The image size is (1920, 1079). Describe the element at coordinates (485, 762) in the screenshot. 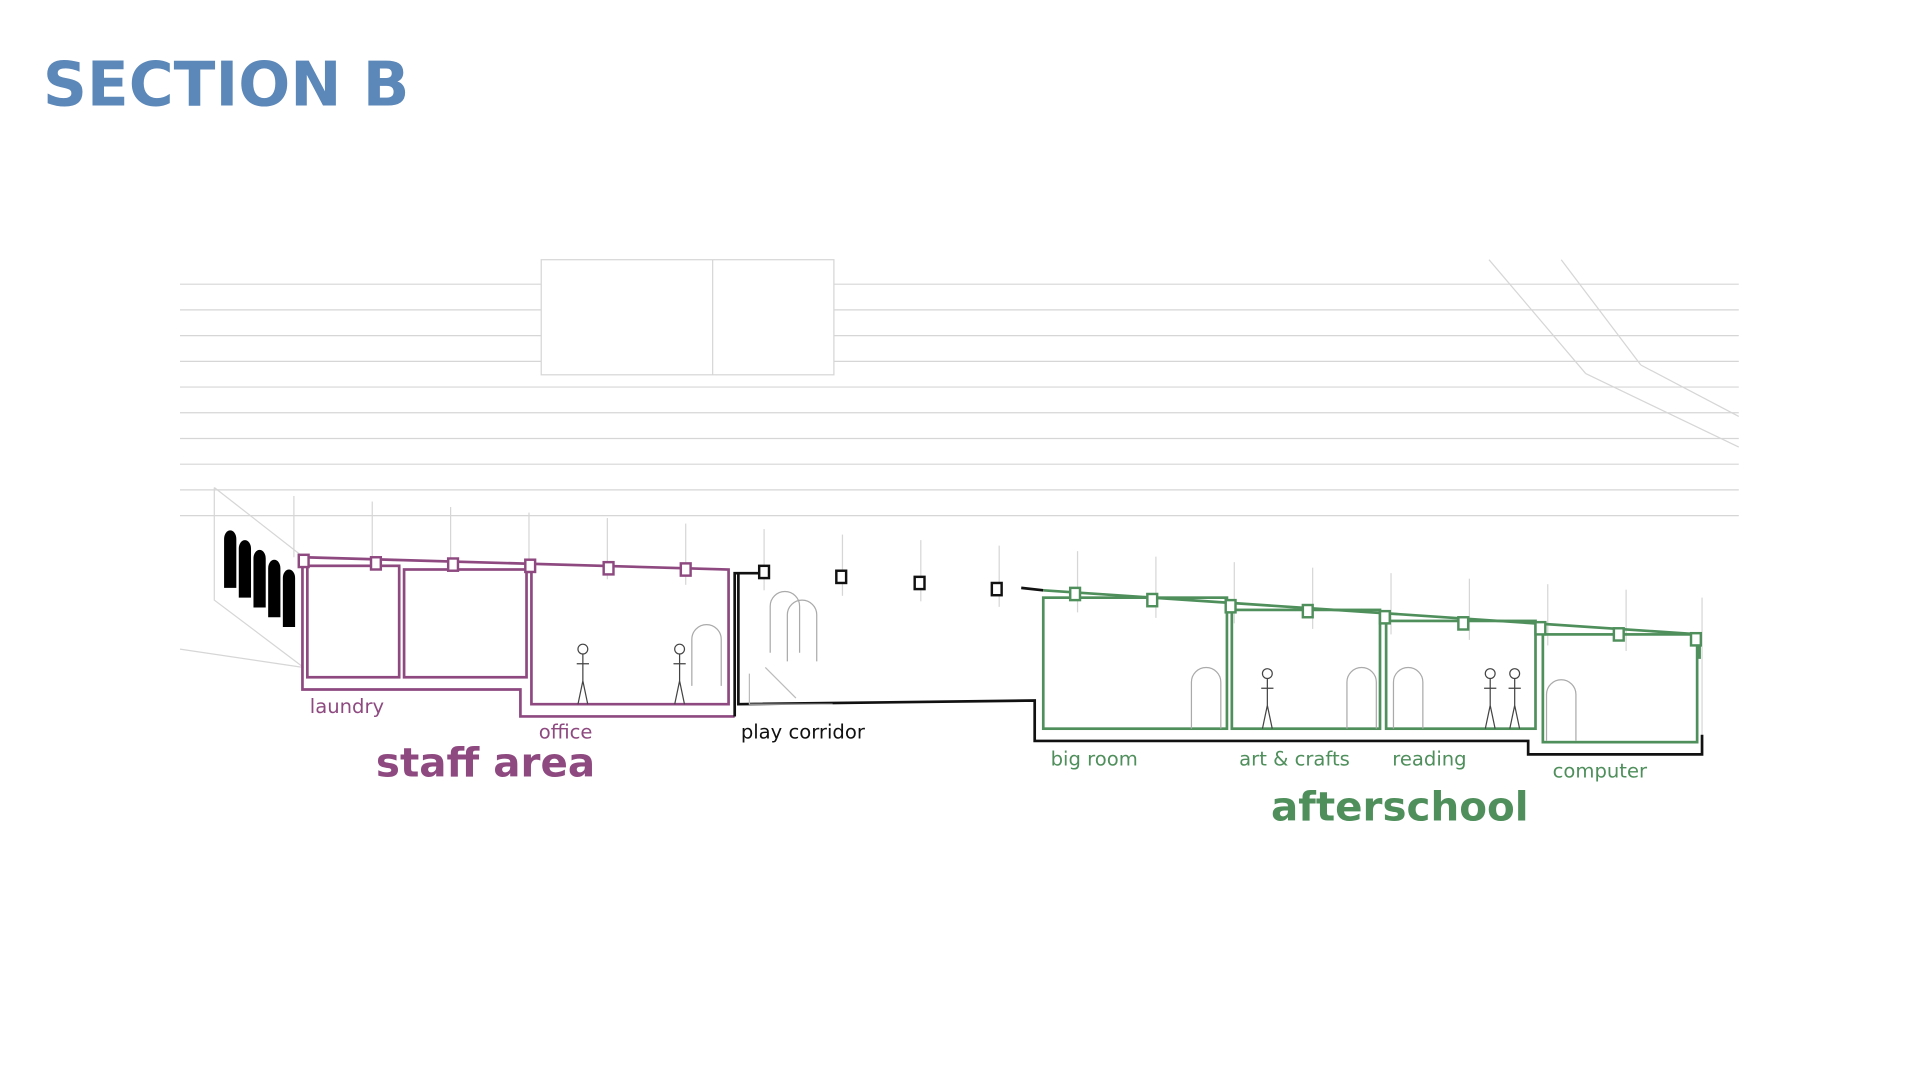

I see `zone-label: staff area` at that location.